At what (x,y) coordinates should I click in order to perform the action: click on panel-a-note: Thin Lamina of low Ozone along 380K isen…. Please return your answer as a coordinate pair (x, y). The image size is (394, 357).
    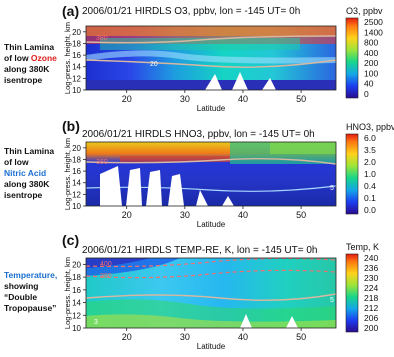
    Looking at the image, I should click on (30, 63).